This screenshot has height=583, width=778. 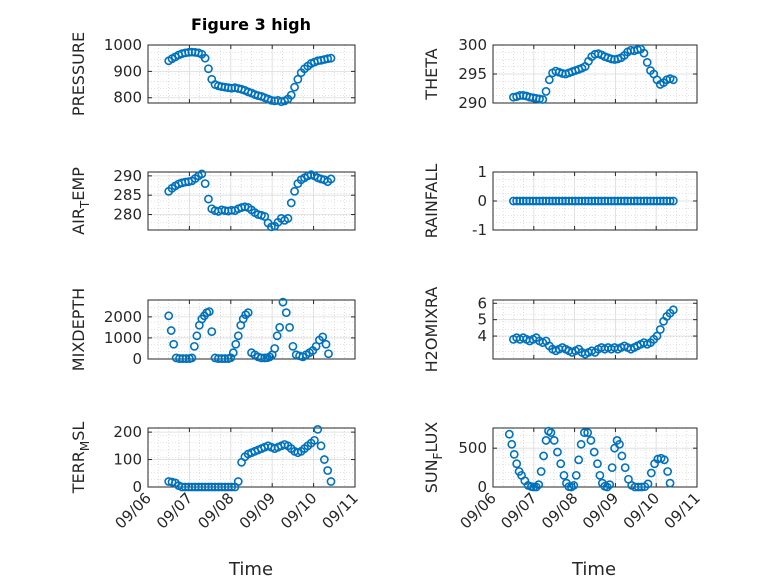 What do you see at coordinates (250, 569) in the screenshot?
I see `x-axis-label-left: Time` at bounding box center [250, 569].